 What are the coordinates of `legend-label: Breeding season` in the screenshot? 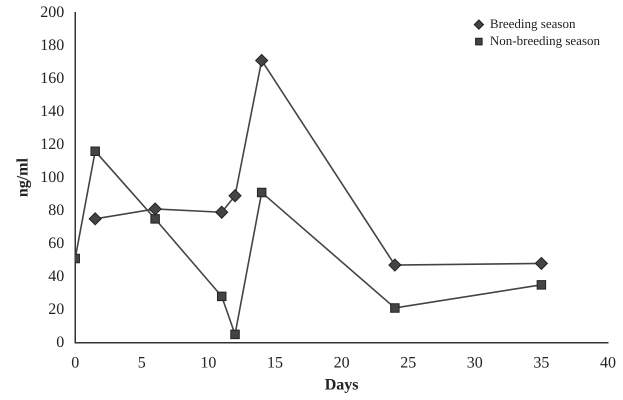 It's located at (533, 24).